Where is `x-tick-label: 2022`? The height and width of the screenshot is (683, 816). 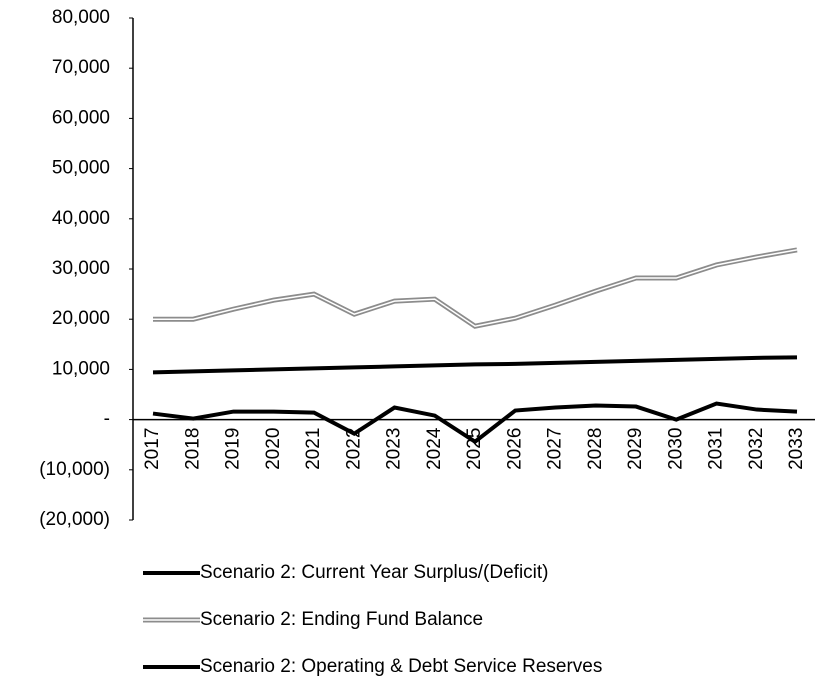
x-tick-label: 2022 is located at coordinates (353, 449).